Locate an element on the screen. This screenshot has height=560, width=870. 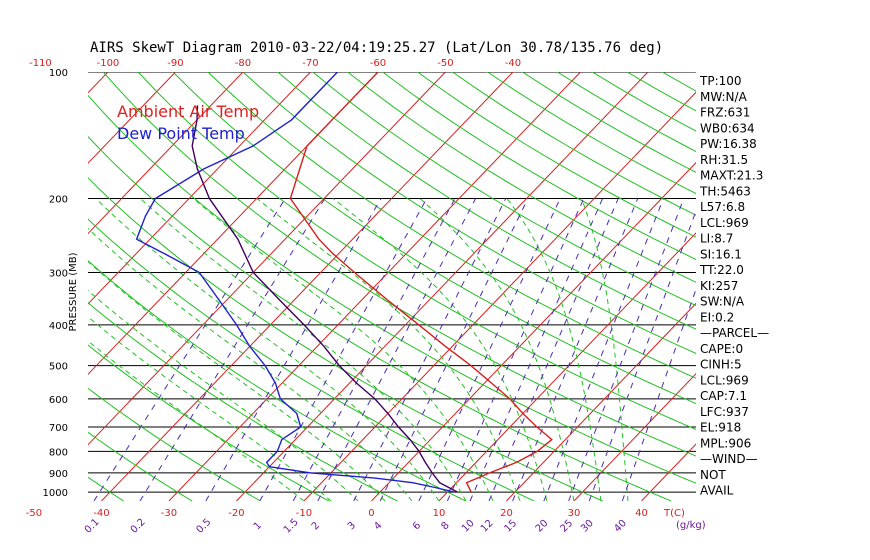
x-axis-label-mixing: (g/kg) is located at coordinates (691, 525).